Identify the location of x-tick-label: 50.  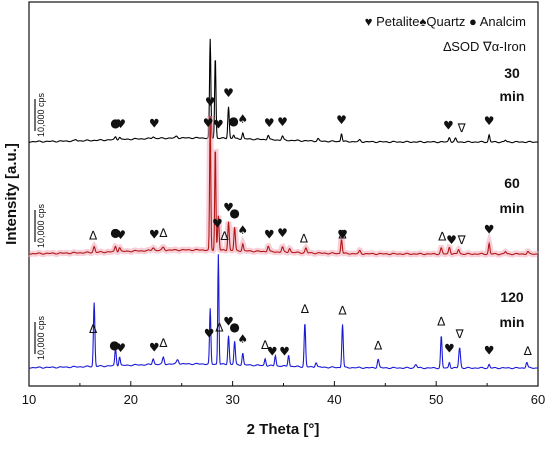
(436, 399).